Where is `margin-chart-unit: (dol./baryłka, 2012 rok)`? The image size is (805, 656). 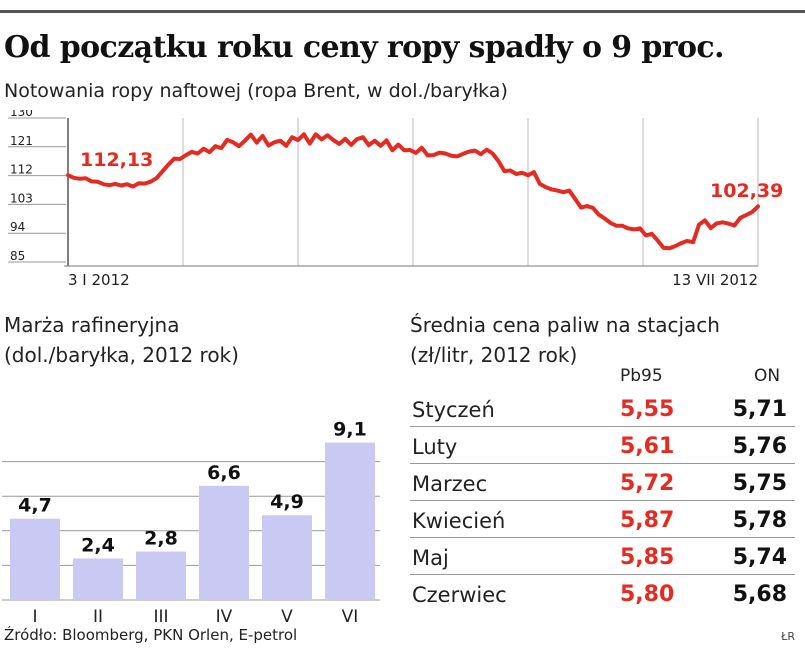
margin-chart-unit: (dol./baryłka, 2012 rok) is located at coordinates (121, 355).